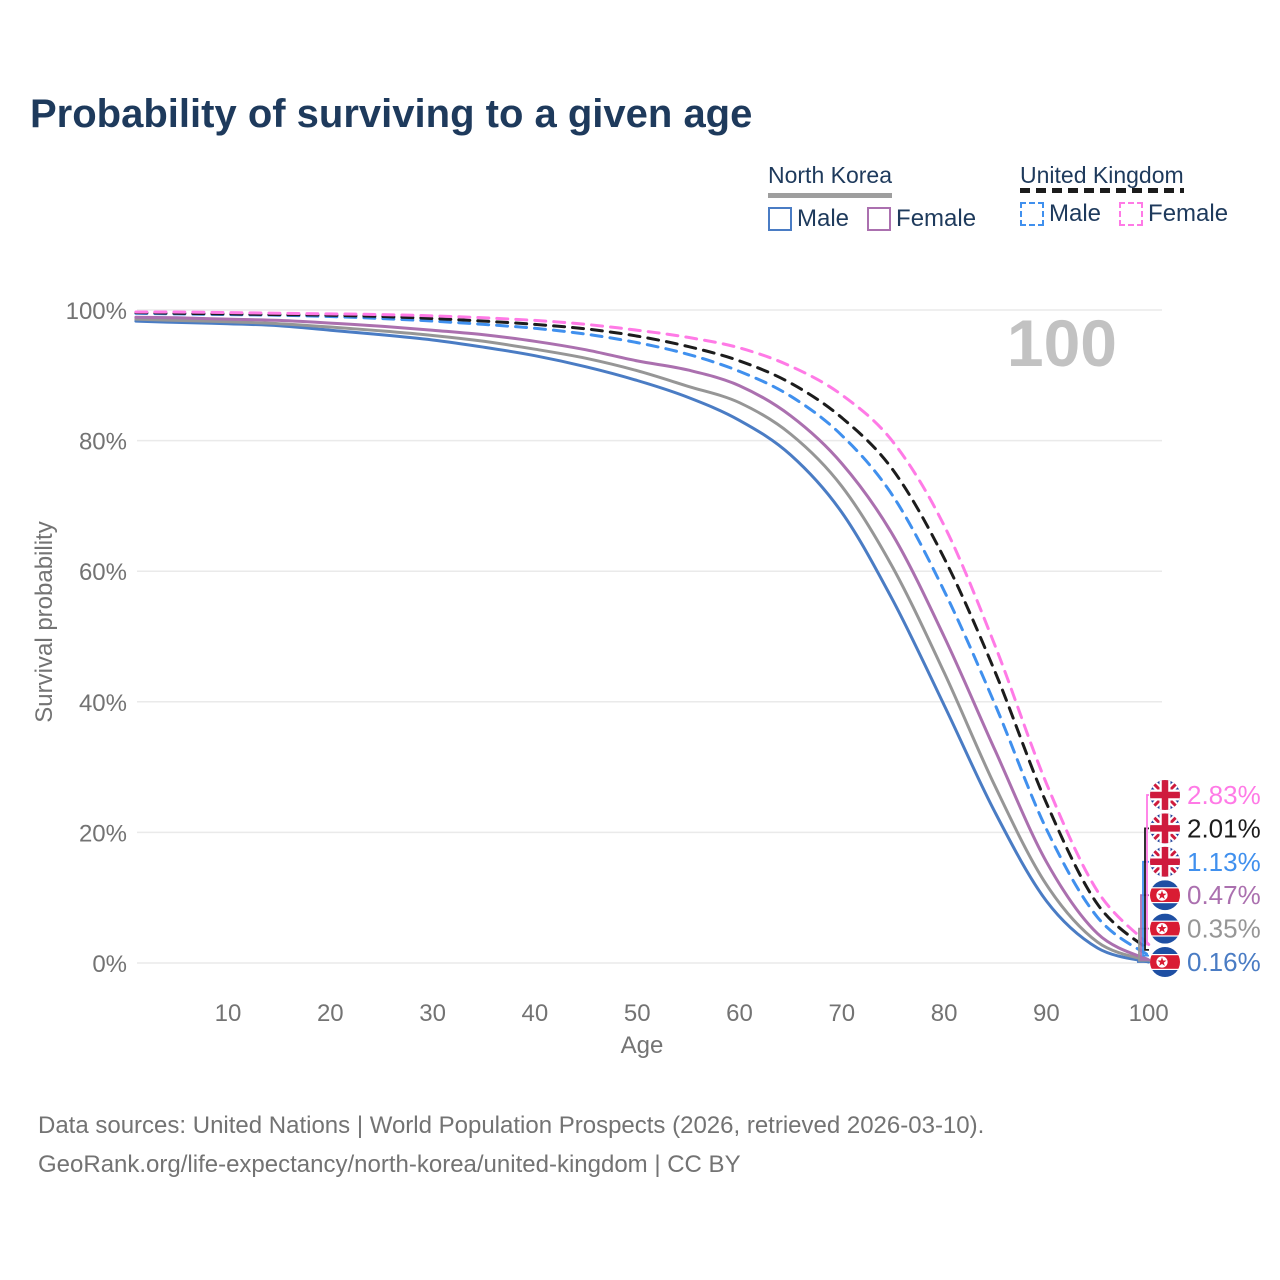  Describe the element at coordinates (780, 219) in the screenshot. I see `nk-male-swatch-icon` at that location.